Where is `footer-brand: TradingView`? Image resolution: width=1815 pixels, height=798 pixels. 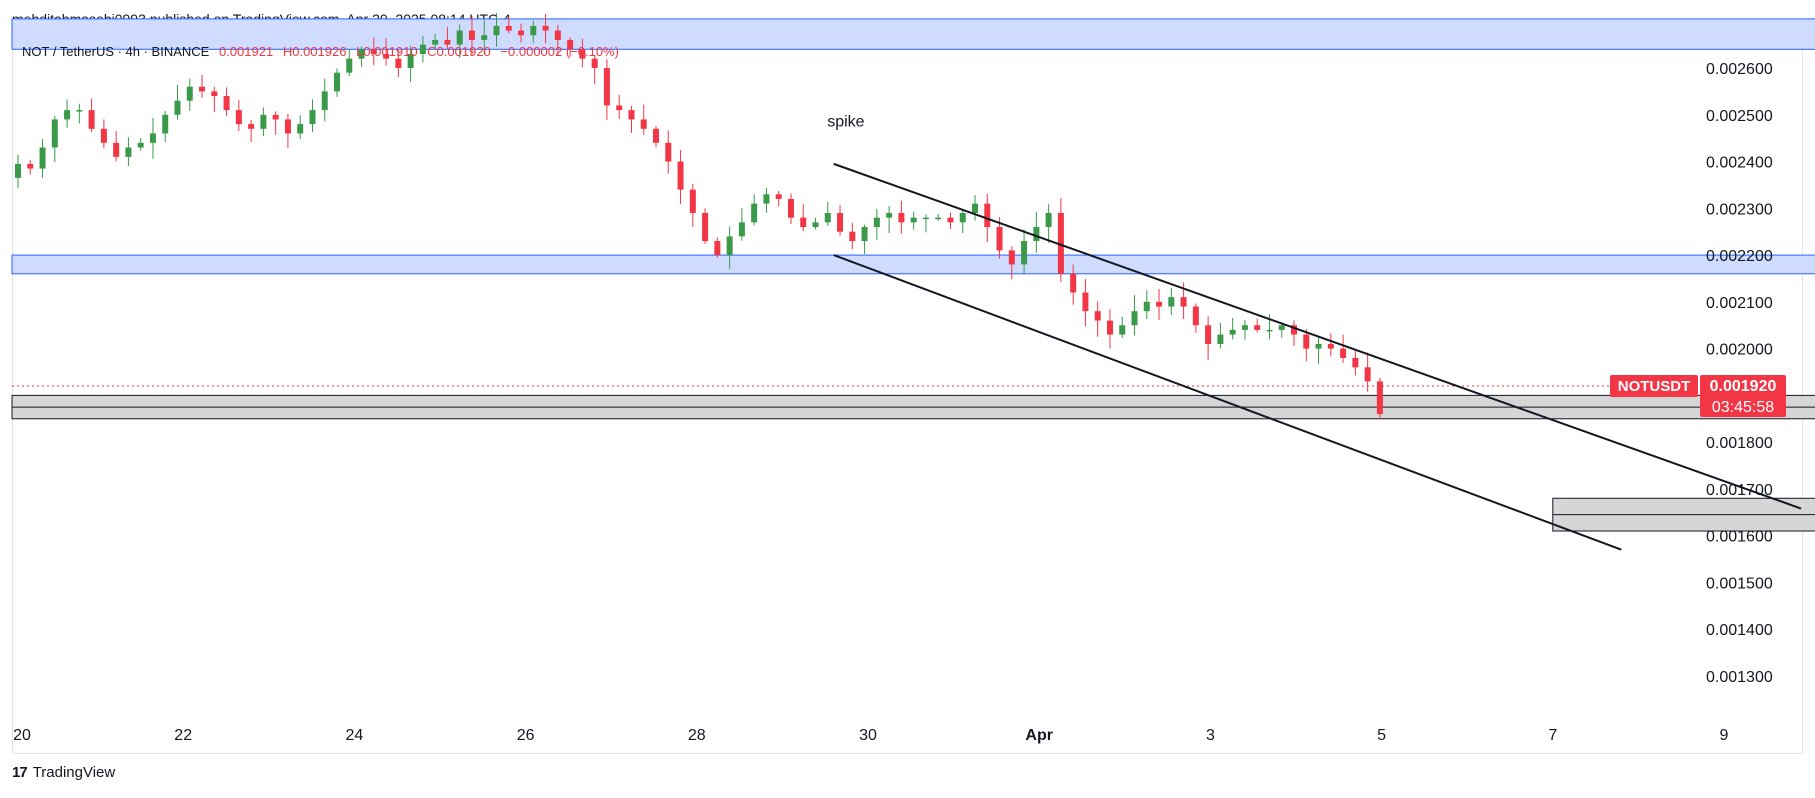 footer-brand: TradingView is located at coordinates (74, 772).